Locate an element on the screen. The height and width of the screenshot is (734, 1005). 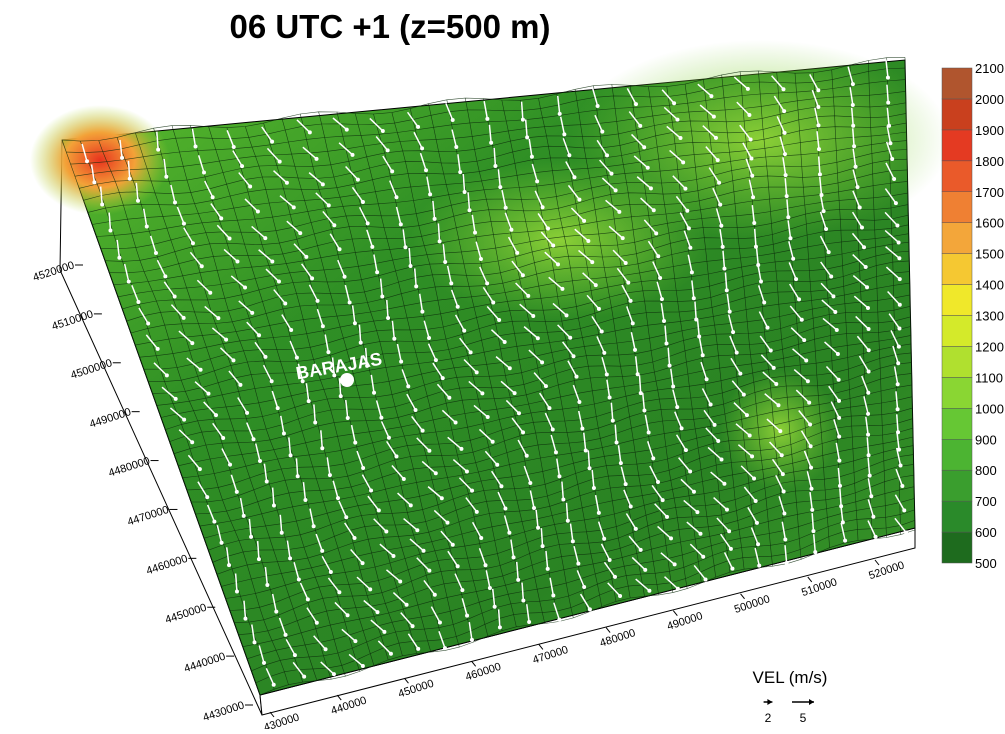
y-tick-label: 4480000 is located at coordinates (129, 467).